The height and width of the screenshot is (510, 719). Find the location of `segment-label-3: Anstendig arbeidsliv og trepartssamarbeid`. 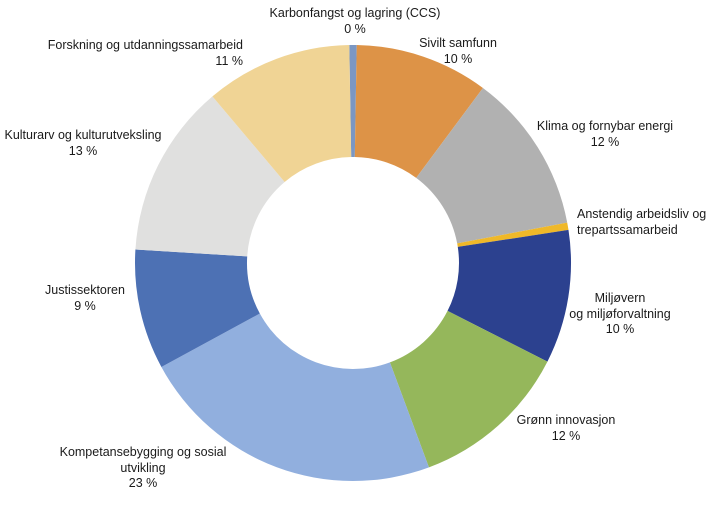

segment-label-3: Anstendig arbeidsliv og trepartssamarbeid is located at coordinates (641, 222).